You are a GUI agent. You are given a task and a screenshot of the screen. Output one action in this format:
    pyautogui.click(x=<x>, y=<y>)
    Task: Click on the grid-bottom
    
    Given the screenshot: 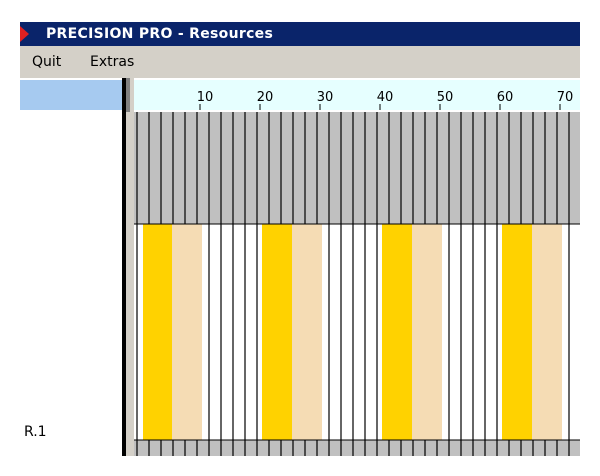 What is the action you would take?
    pyautogui.click(x=357, y=448)
    